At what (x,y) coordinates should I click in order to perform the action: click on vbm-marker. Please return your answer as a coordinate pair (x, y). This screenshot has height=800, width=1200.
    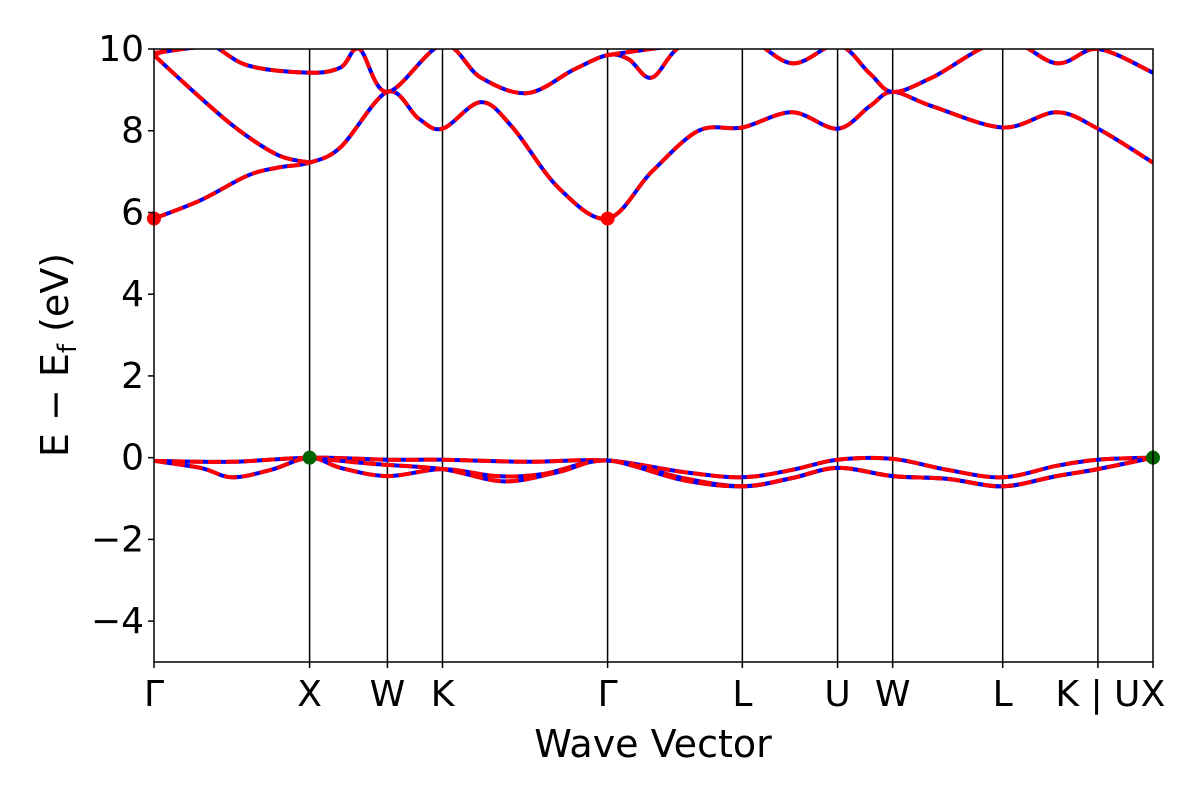
    Looking at the image, I should click on (309, 457).